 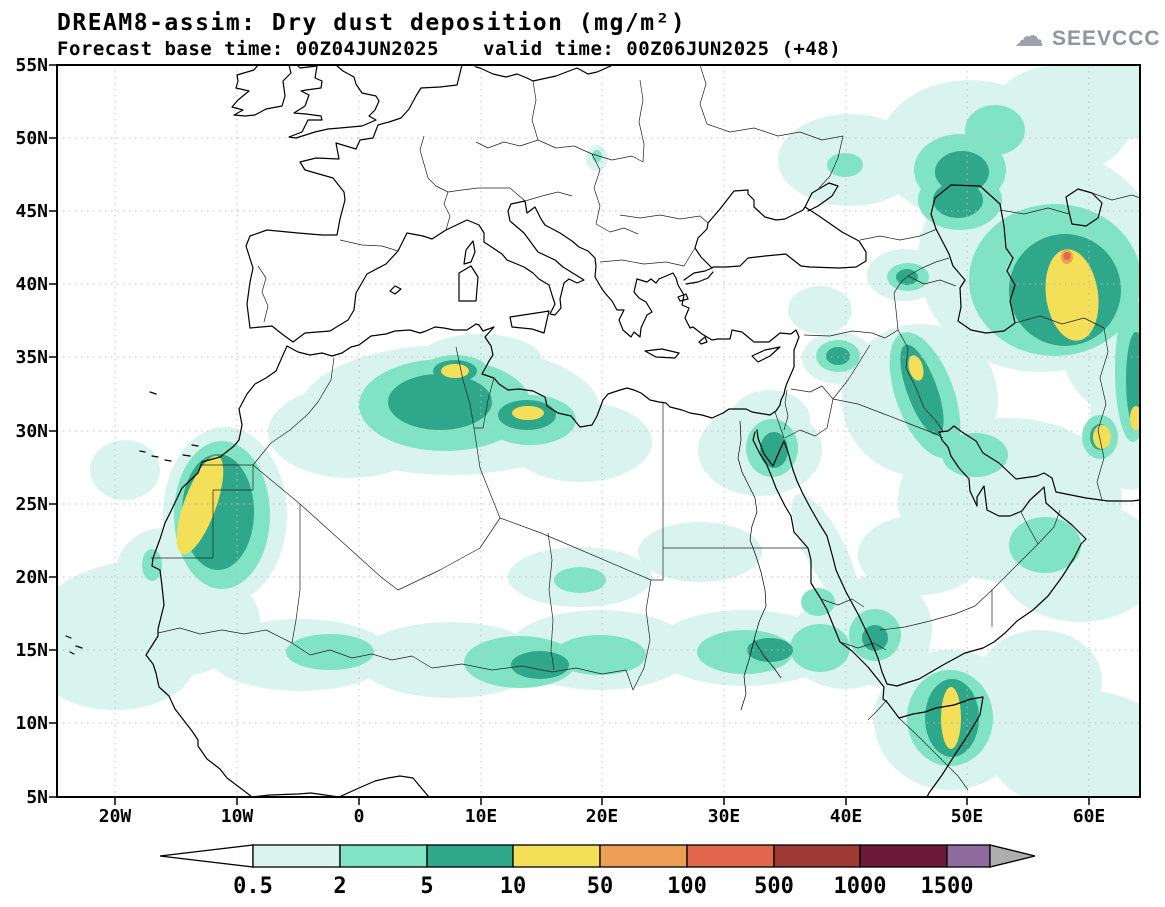 What do you see at coordinates (947, 886) in the screenshot?
I see `colorbar-label: 1500` at bounding box center [947, 886].